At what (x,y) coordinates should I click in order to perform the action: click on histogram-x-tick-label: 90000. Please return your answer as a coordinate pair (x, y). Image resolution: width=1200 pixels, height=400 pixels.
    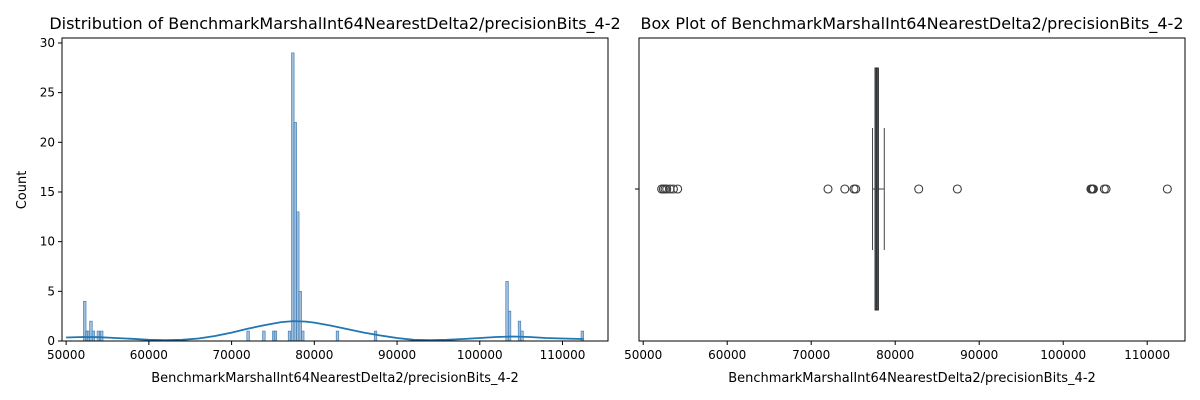
    Looking at the image, I should click on (397, 355).